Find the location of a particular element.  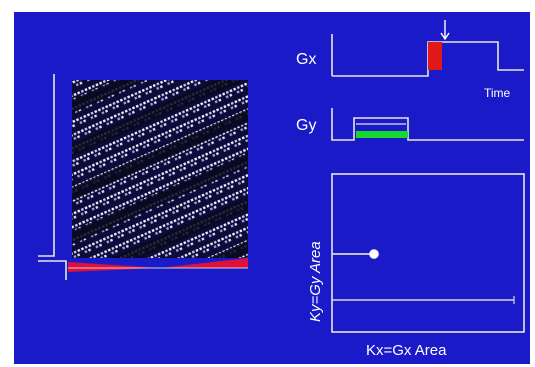

readout-bracket-line is located at coordinates (52, 270).